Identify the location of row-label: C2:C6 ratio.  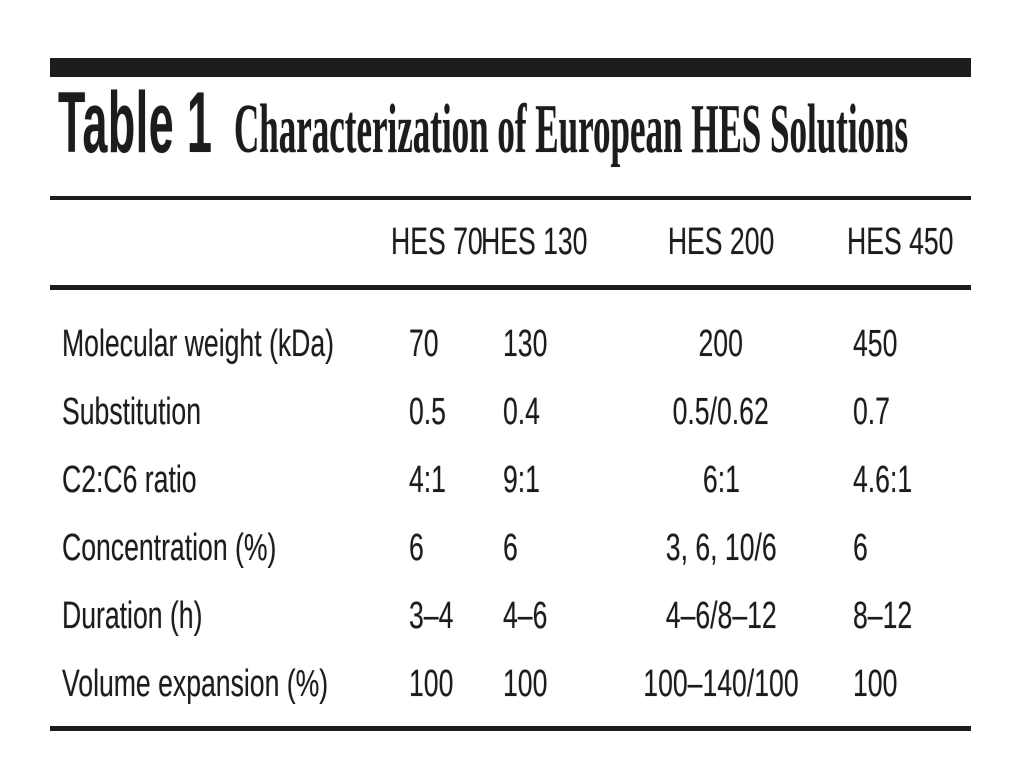
(129, 479).